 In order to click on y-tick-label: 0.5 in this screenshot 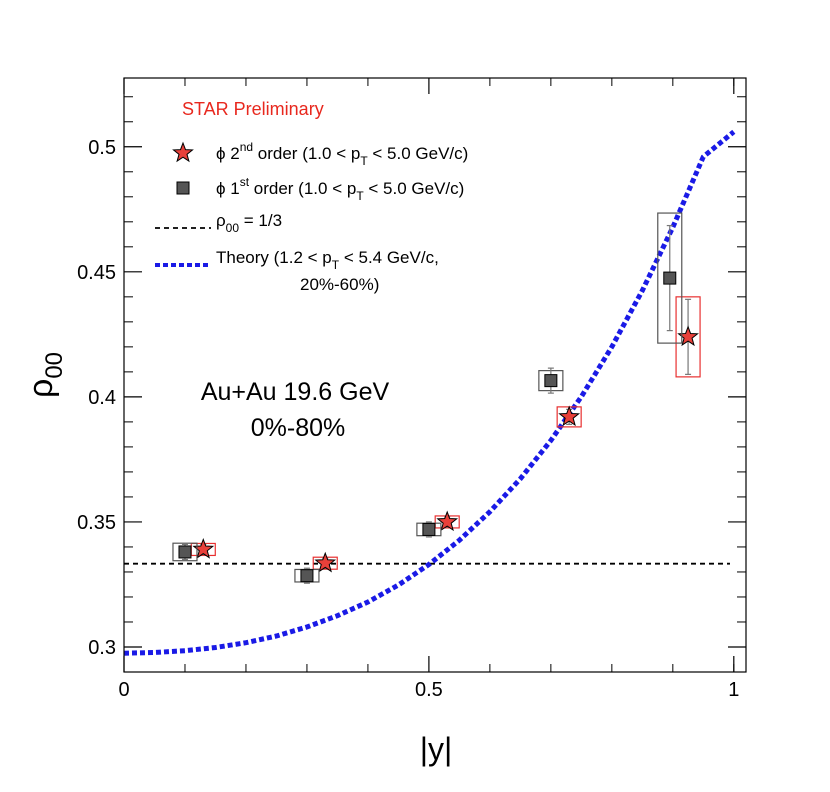, I will do `click(102, 148)`.